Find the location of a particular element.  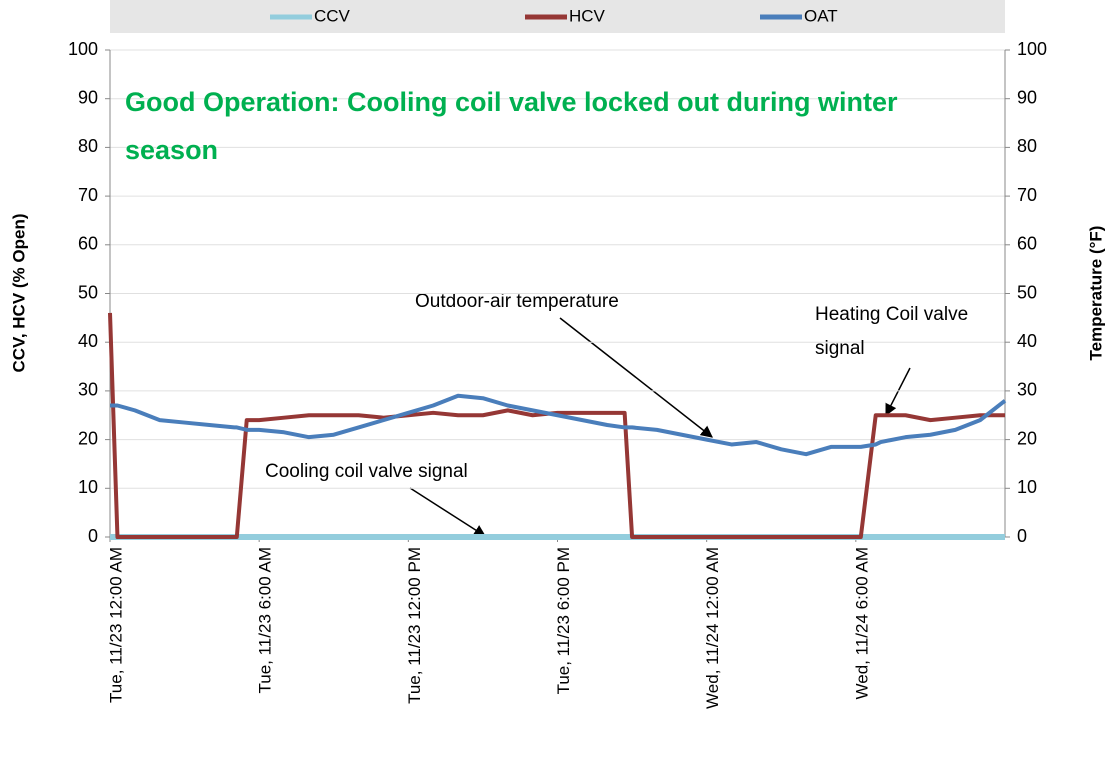

x-tick-label: Tue, 11/23 6:00 AM is located at coordinates (265, 620).